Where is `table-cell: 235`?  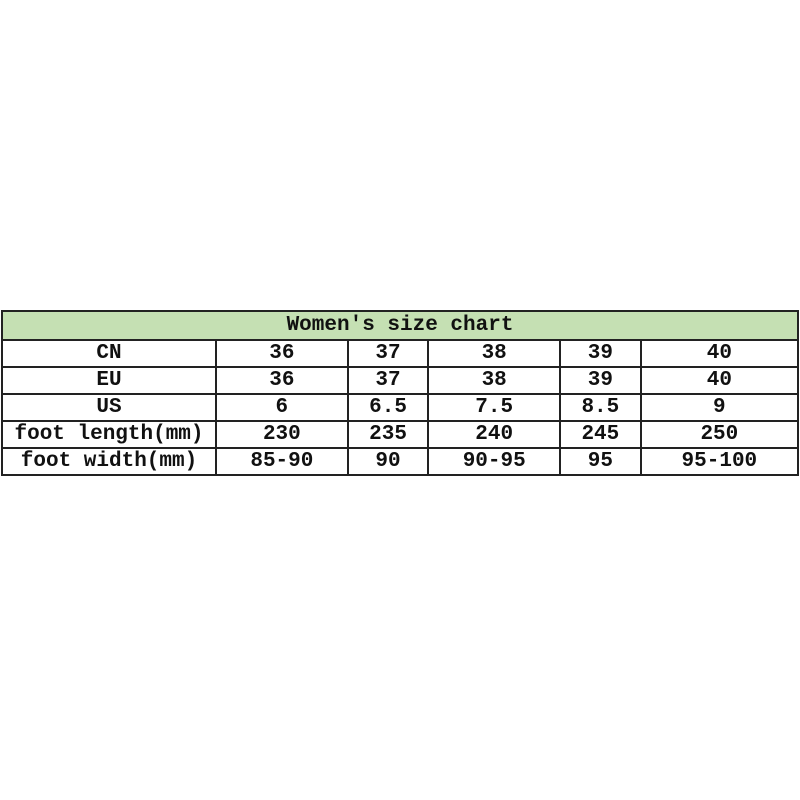
table-cell: 235 is located at coordinates (388, 434).